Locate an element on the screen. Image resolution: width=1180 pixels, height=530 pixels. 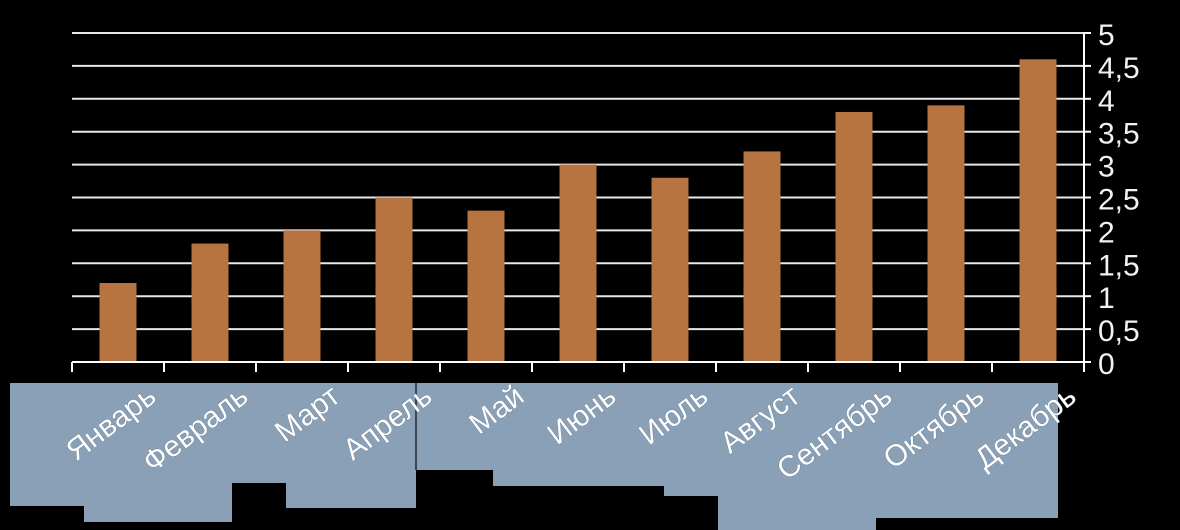
y-tick-labels: 00,511,522,533,544,55 is located at coordinates (1119, 200).